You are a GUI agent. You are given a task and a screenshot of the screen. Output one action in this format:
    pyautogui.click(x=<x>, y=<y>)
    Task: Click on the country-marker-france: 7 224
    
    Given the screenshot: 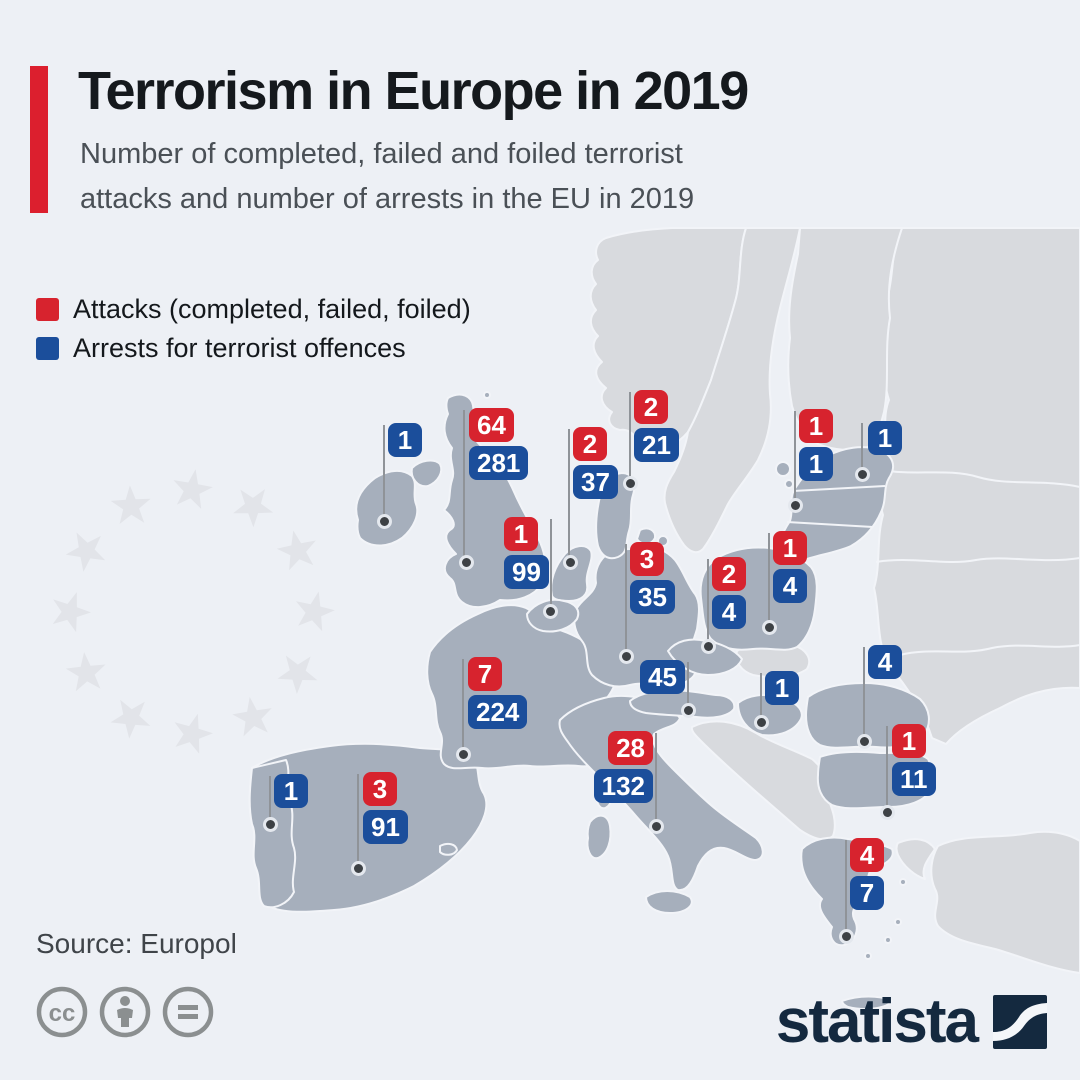 What is the action you would take?
    pyautogui.click(x=498, y=693)
    